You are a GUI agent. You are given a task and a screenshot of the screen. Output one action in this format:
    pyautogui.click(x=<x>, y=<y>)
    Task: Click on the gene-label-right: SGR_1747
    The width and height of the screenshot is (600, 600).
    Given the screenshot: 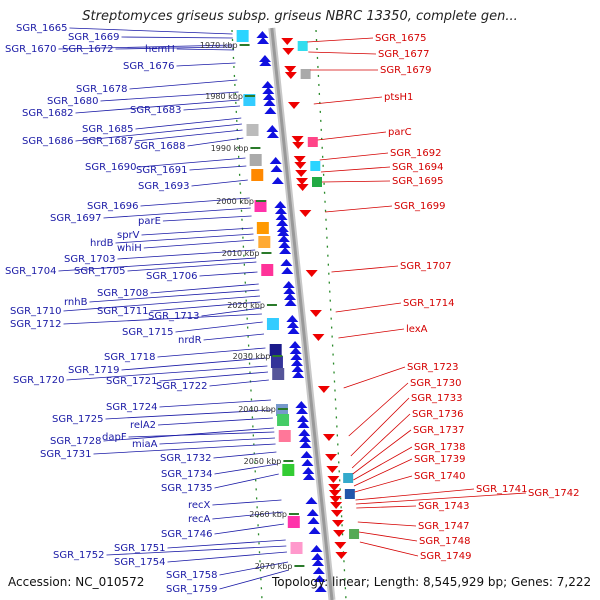 What is the action you would take?
    pyautogui.click(x=444, y=526)
    